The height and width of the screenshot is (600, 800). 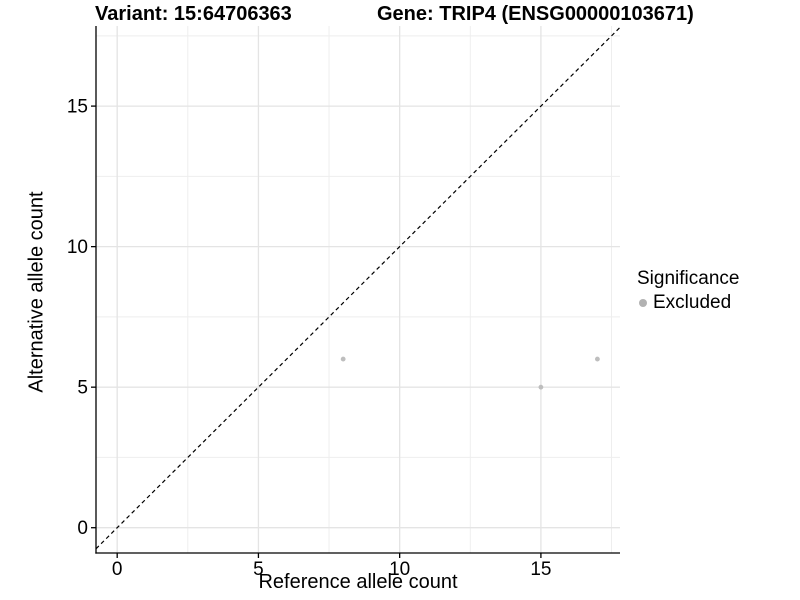 I want to click on y-tick-label: 10, so click(x=77, y=247).